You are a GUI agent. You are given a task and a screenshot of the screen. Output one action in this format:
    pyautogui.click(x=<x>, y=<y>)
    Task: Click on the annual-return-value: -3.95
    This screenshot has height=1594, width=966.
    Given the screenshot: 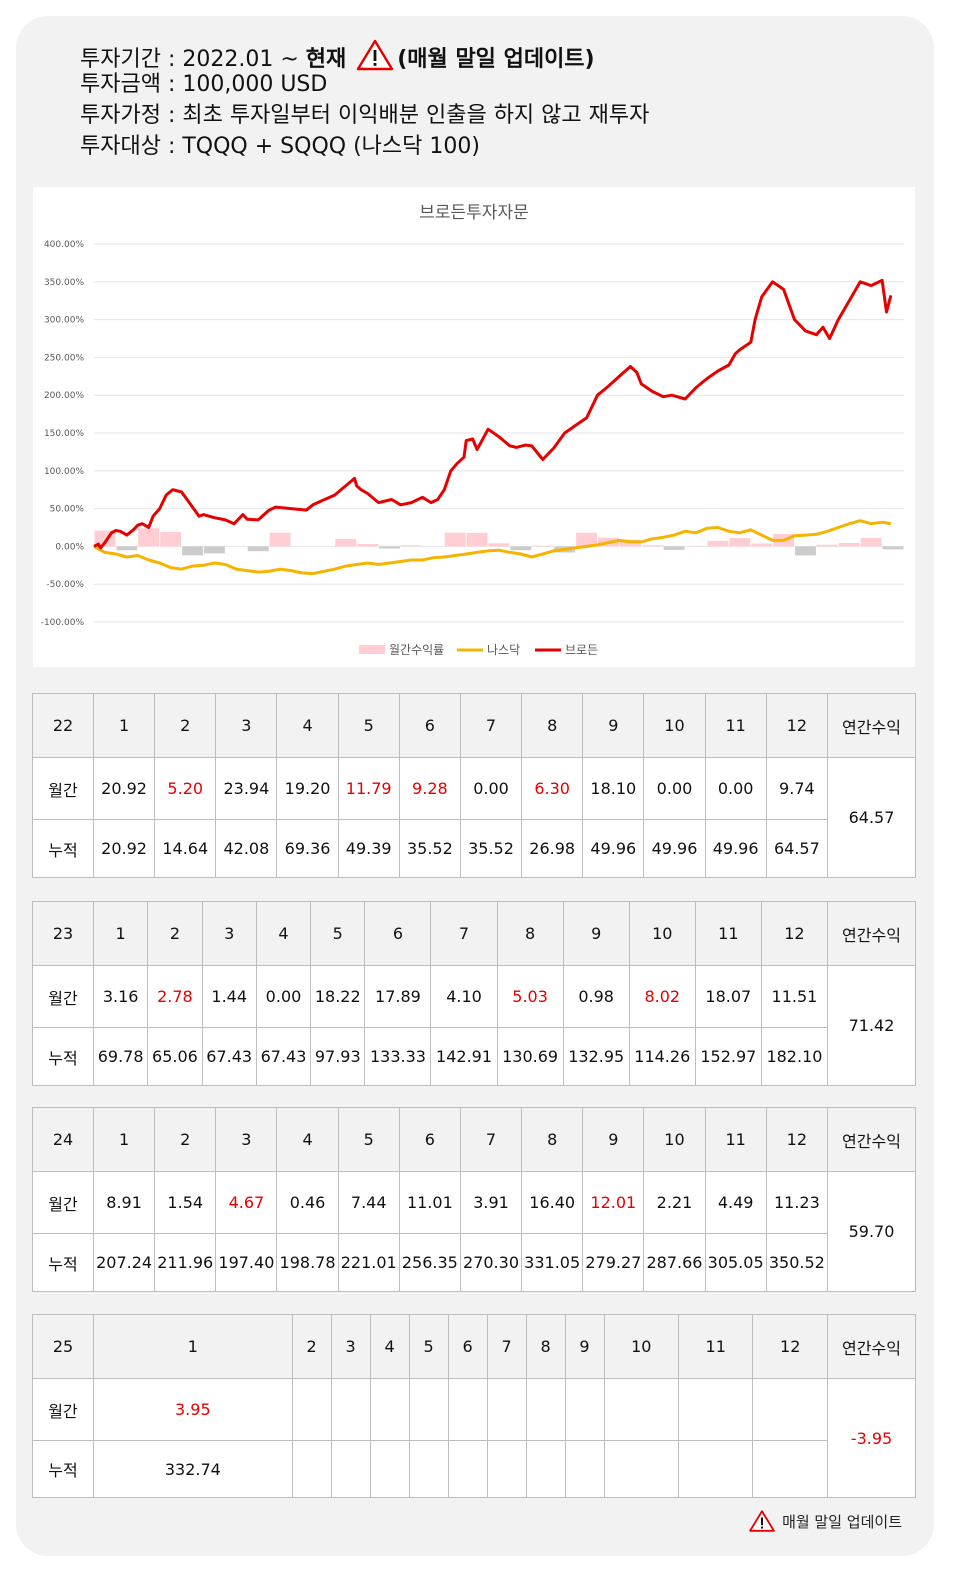 What is the action you would take?
    pyautogui.click(x=871, y=1438)
    